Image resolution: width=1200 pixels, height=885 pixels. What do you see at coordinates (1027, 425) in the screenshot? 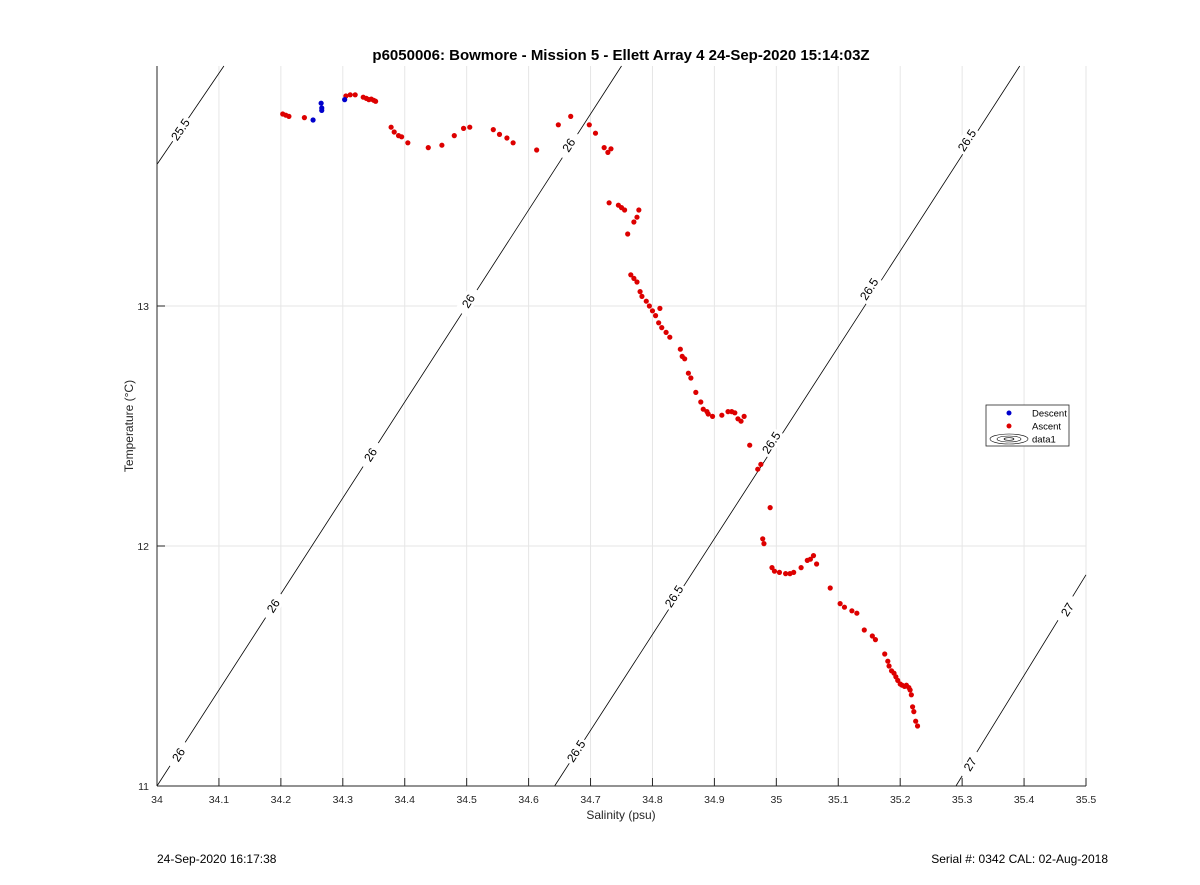
I see `legend: Descent Ascent data1` at bounding box center [1027, 425].